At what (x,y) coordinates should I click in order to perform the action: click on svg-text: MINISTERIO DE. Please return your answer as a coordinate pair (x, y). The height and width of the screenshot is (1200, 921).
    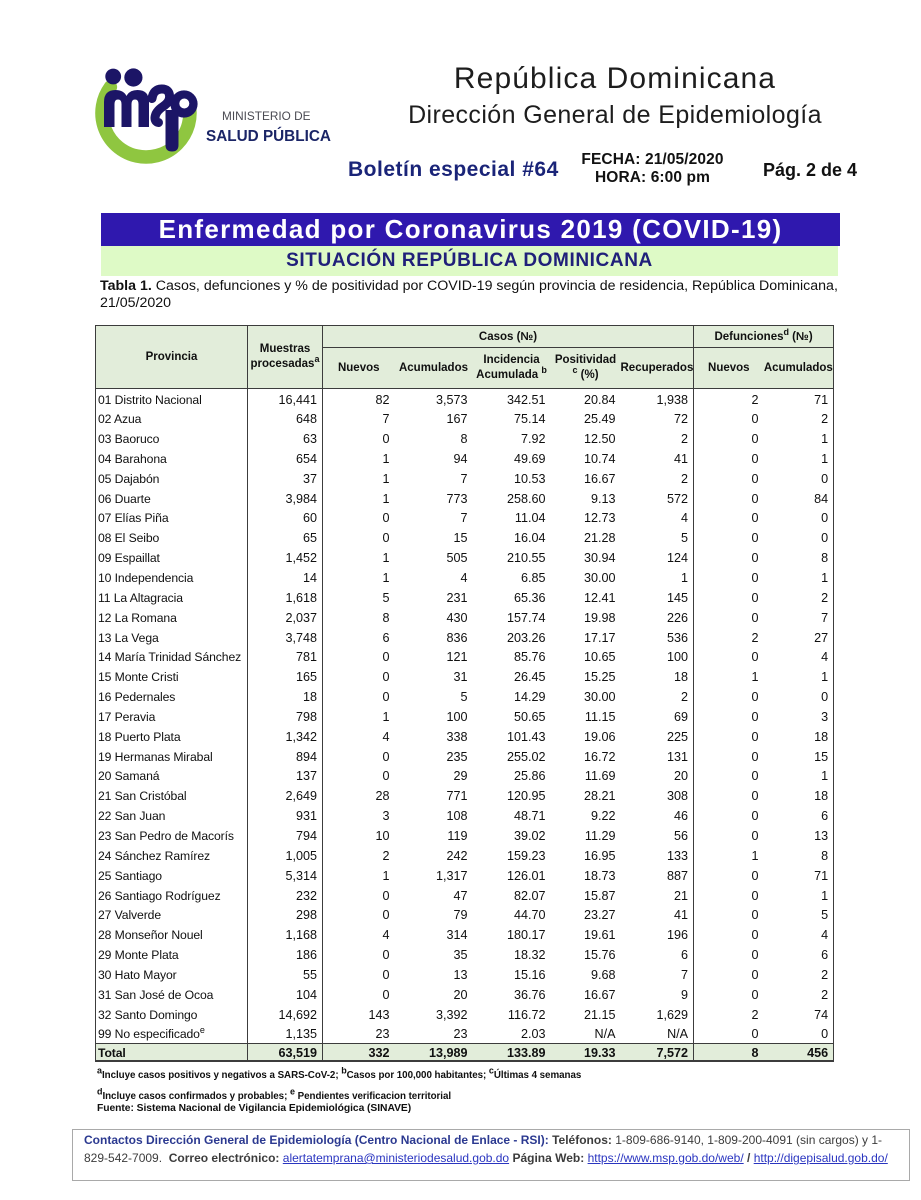
    Looking at the image, I should click on (266, 116).